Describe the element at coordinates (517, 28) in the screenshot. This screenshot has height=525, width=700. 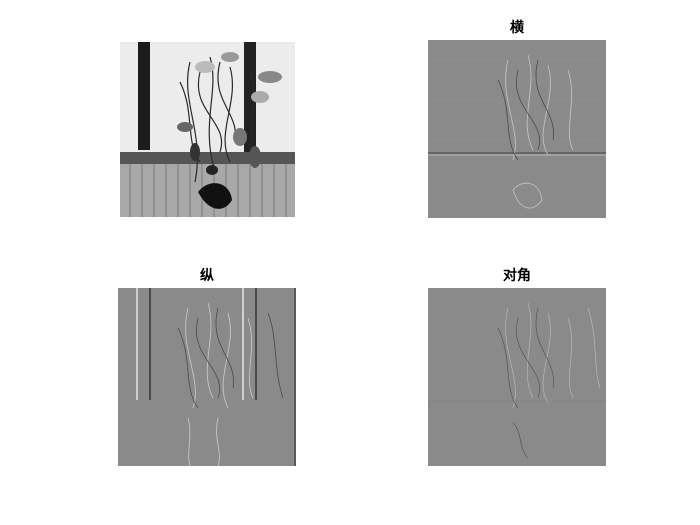
I see `horizontal-detail-title: 横` at that location.